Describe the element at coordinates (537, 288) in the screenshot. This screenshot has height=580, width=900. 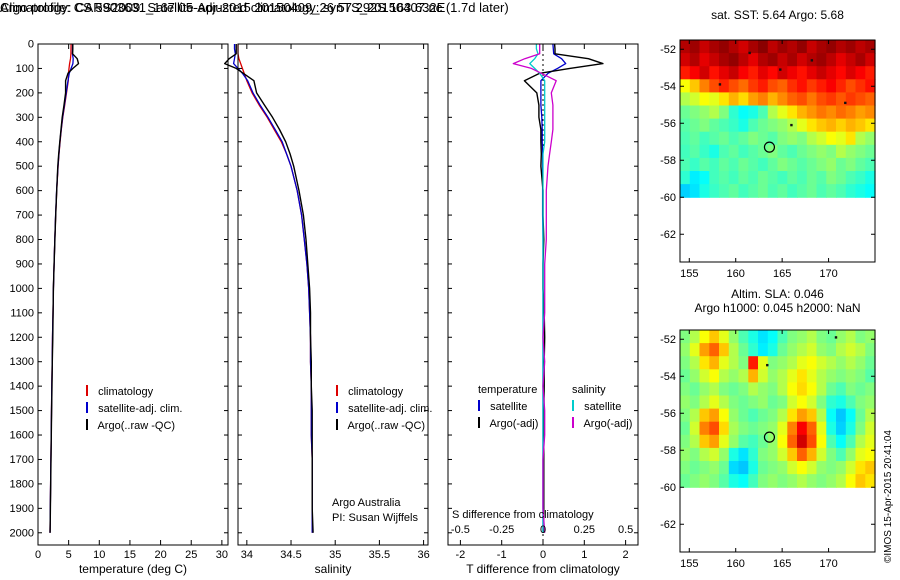
I see `difference-profile-line-satellite` at that location.